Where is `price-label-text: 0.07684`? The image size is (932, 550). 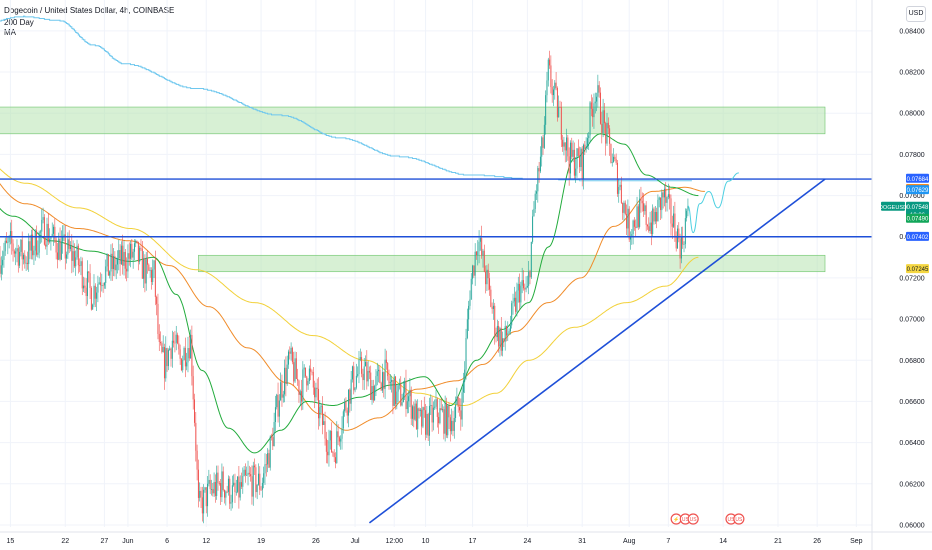
price-label-text: 0.07684 is located at coordinates (918, 180).